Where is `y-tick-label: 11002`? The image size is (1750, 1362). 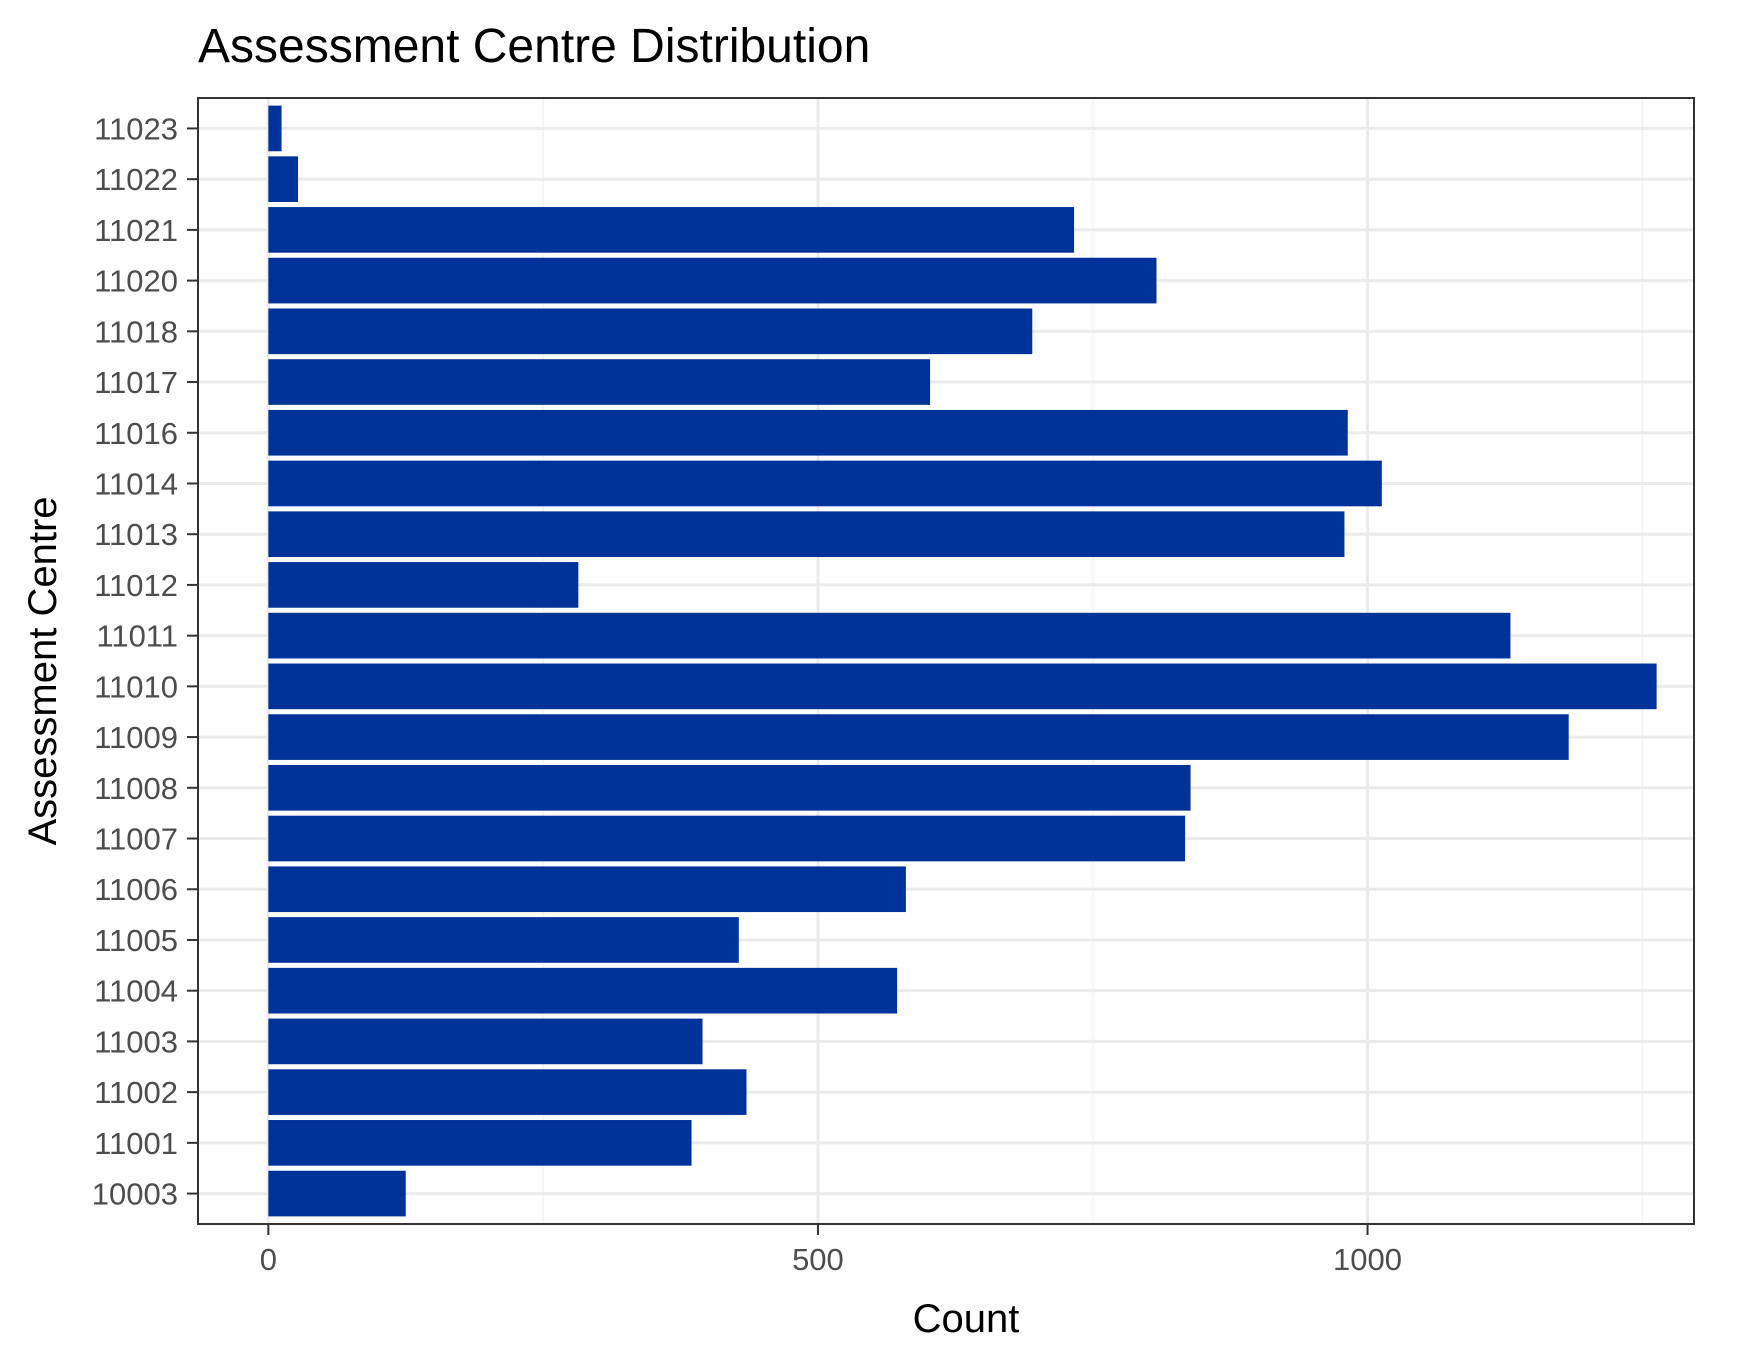 y-tick-label: 11002 is located at coordinates (136, 1092).